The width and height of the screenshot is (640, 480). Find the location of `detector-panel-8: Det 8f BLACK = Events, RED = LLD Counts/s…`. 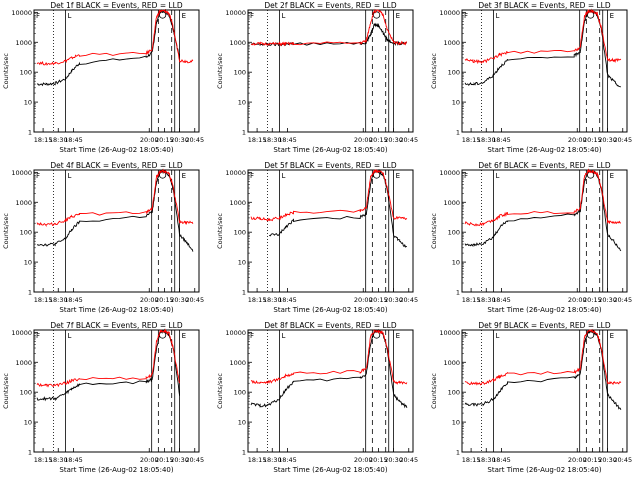

detector-panel-8: Det 8f BLACK = Events, RED = LLD Counts/s… is located at coordinates (317, 397).